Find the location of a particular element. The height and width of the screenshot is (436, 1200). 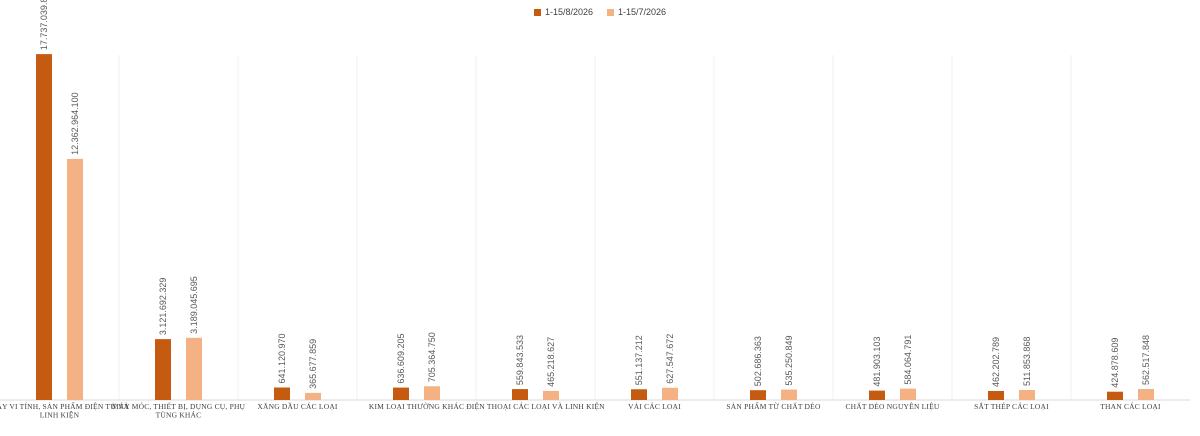

legend-label-series-2: 1-15/7/2026 is located at coordinates (642, 12).